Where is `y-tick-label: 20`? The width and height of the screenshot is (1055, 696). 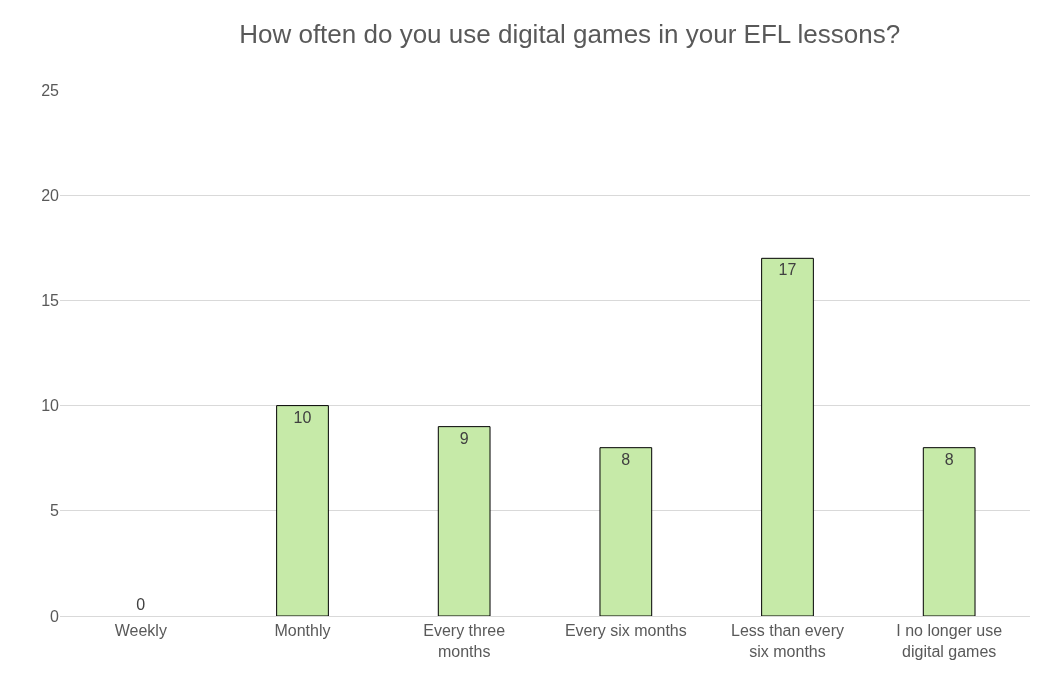 y-tick-label: 20 is located at coordinates (50, 195).